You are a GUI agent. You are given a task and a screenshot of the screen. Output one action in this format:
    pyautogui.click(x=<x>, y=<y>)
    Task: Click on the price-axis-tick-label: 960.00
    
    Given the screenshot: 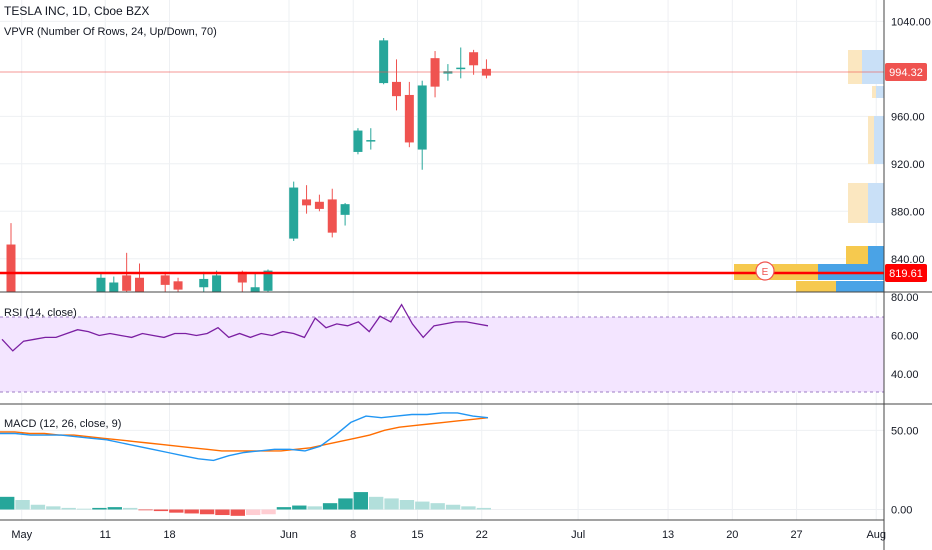 What is the action you would take?
    pyautogui.click(x=908, y=117)
    